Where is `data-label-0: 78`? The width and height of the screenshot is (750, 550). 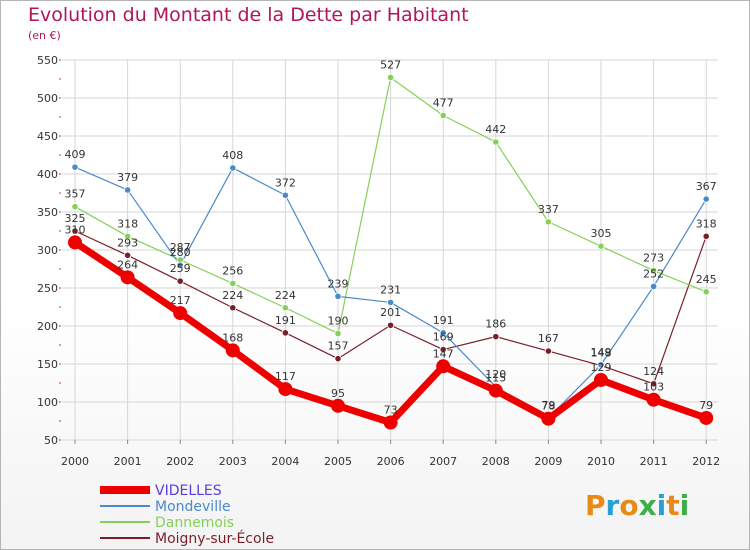
data-label-0: 78 is located at coordinates (548, 406).